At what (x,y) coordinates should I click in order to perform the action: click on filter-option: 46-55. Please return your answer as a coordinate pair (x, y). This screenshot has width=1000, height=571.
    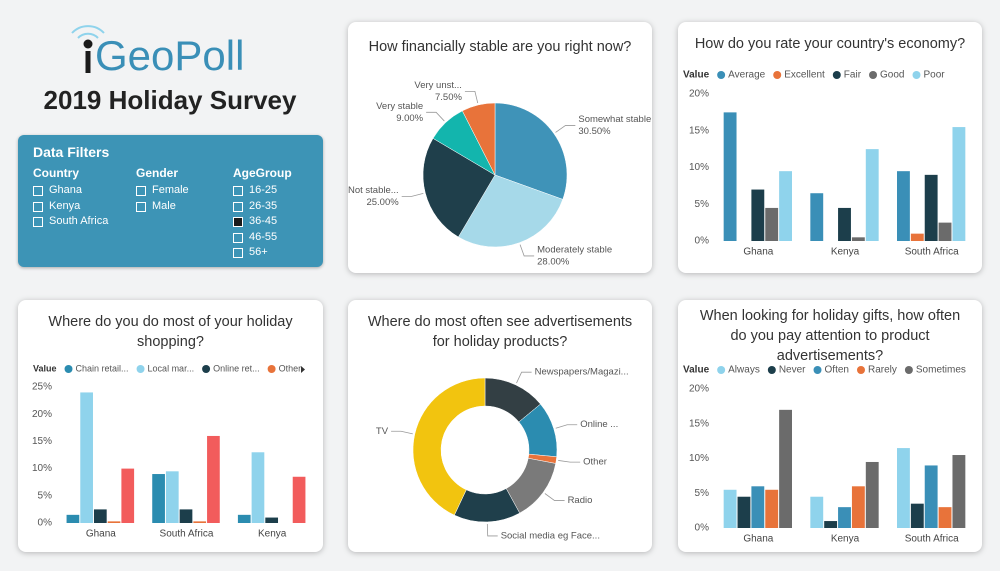
    Looking at the image, I should click on (263, 236).